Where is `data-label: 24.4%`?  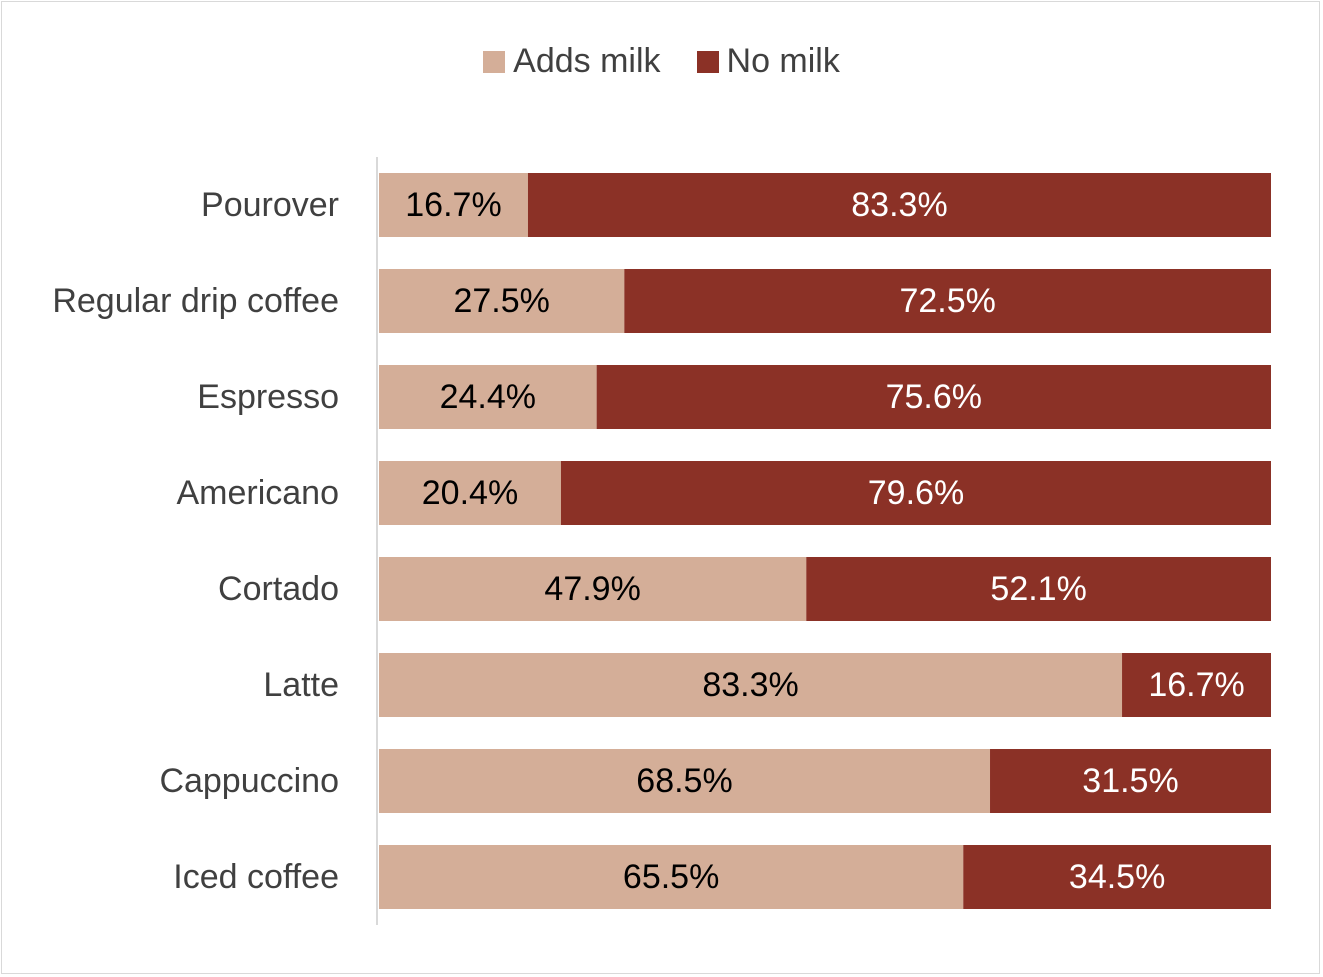
data-label: 24.4% is located at coordinates (488, 397).